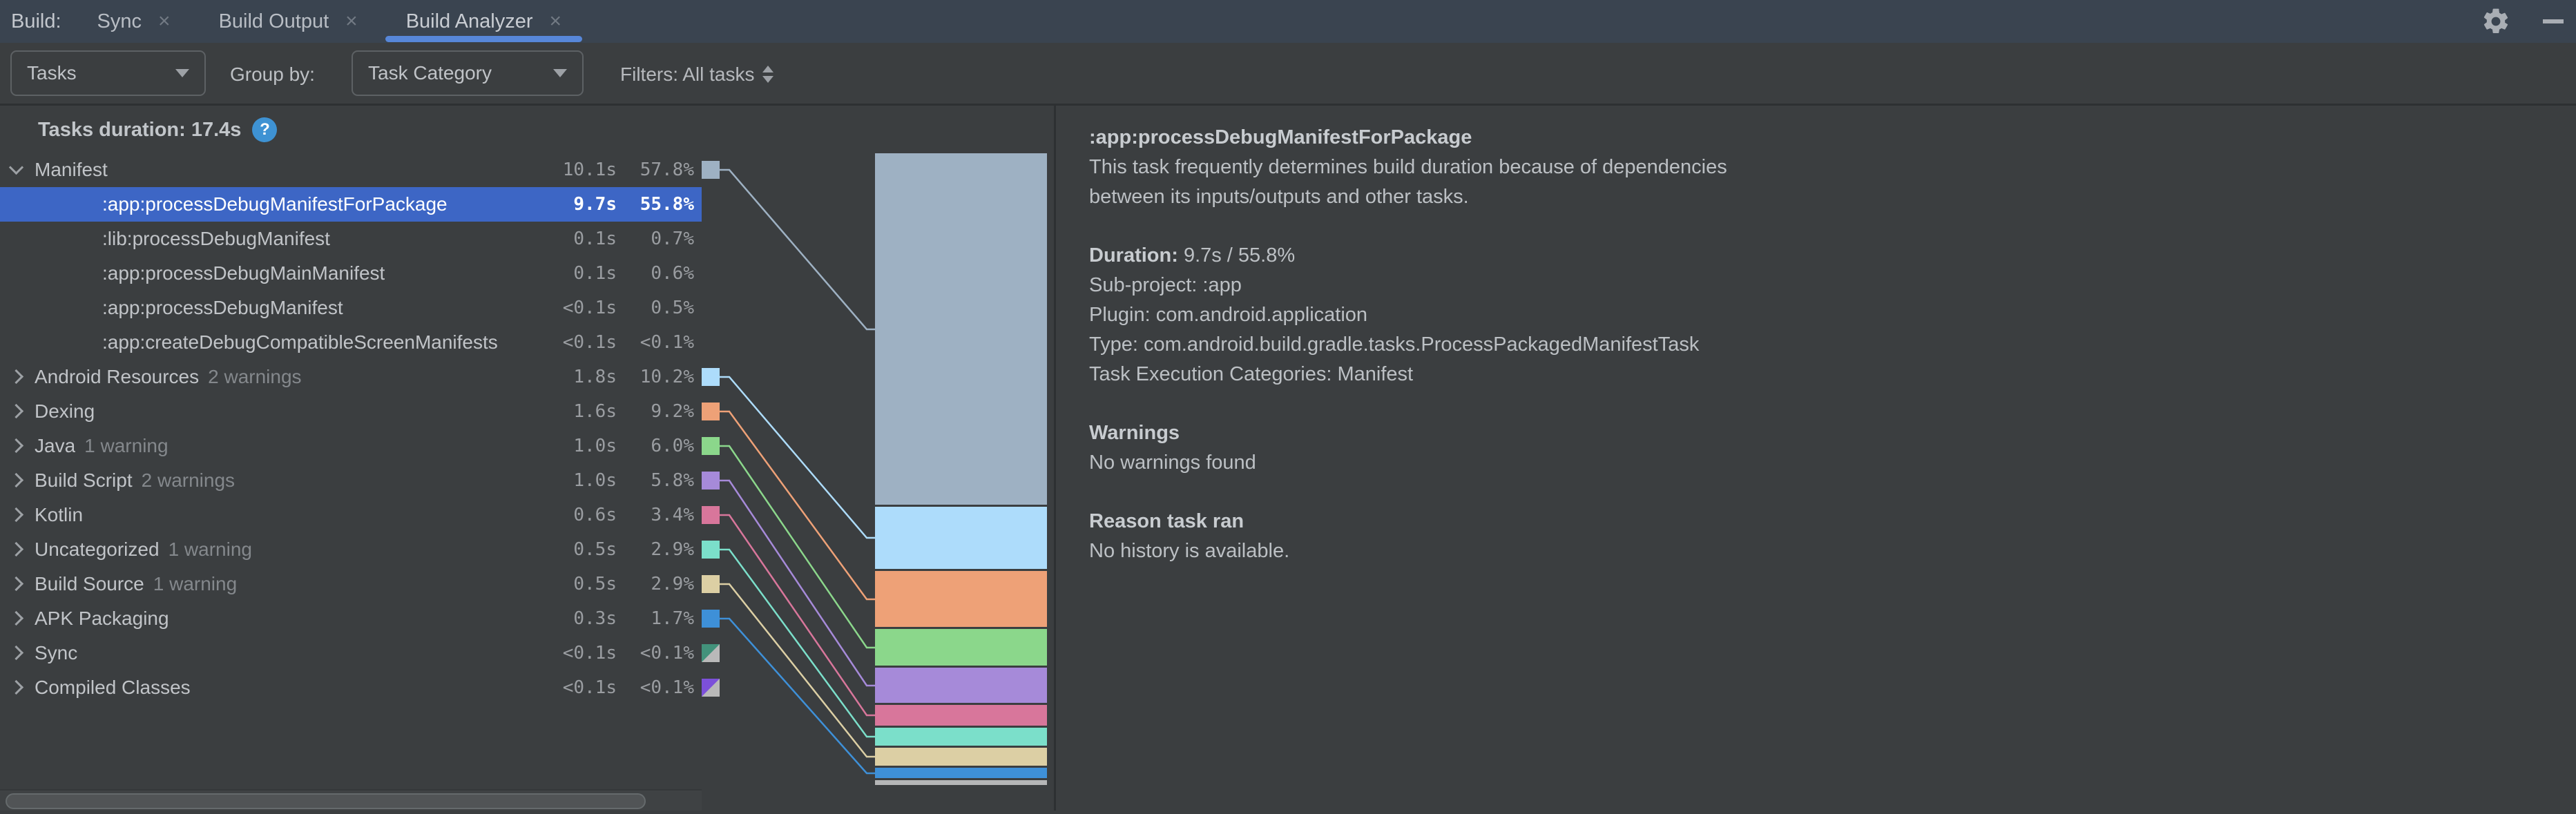 The image size is (2576, 814). Describe the element at coordinates (711, 170) in the screenshot. I see `legend-swatch-manifest` at that location.